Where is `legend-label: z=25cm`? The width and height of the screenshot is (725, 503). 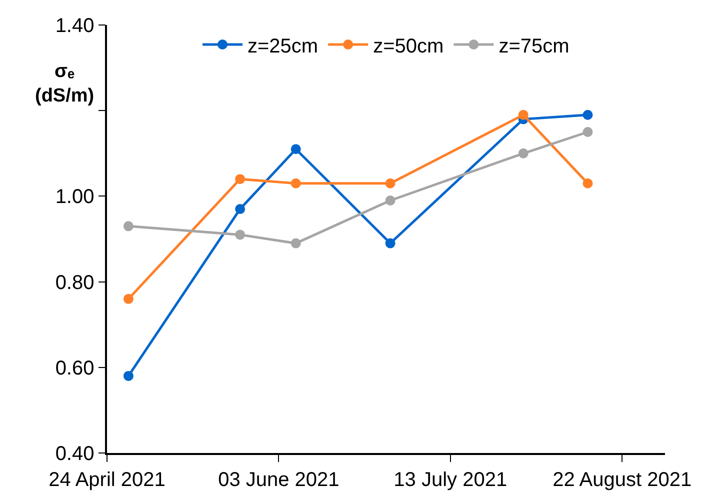 legend-label: z=25cm is located at coordinates (283, 46).